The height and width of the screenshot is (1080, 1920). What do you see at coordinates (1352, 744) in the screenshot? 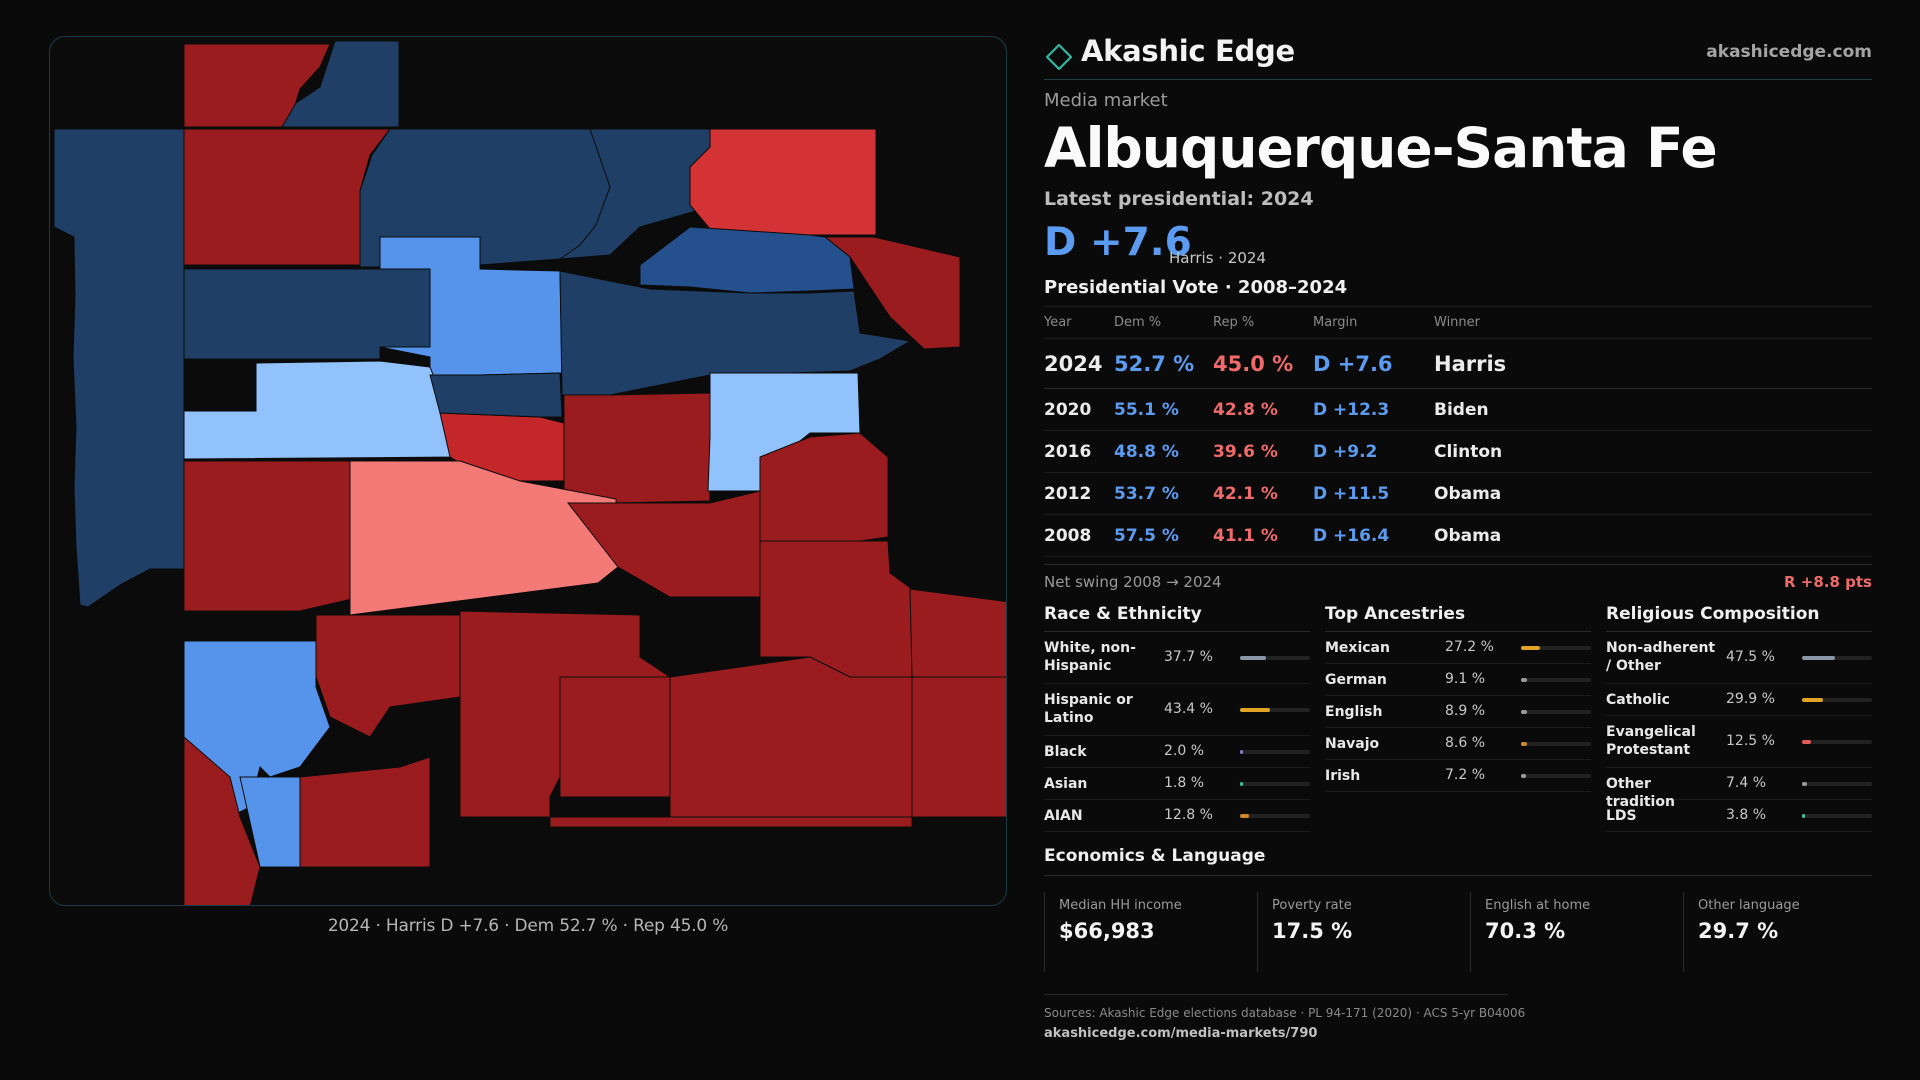
I see `item-label: Navajo` at bounding box center [1352, 744].